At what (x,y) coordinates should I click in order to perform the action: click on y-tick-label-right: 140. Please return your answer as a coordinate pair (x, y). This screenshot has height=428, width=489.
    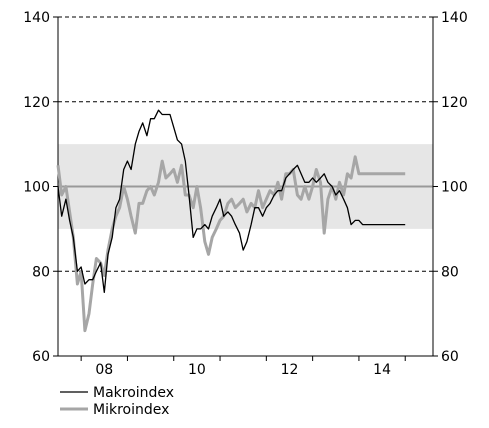
    Looking at the image, I should click on (454, 18).